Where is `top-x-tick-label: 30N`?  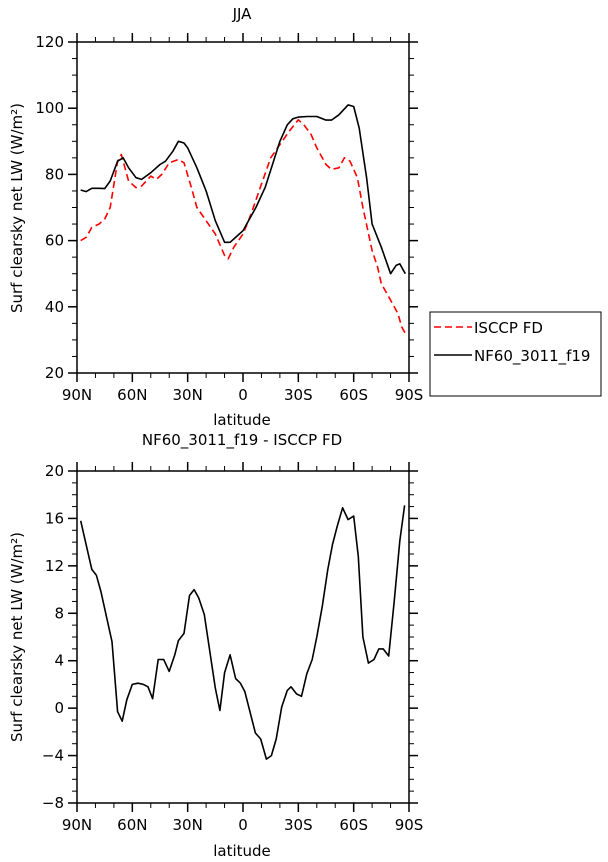 top-x-tick-label: 30N is located at coordinates (188, 395).